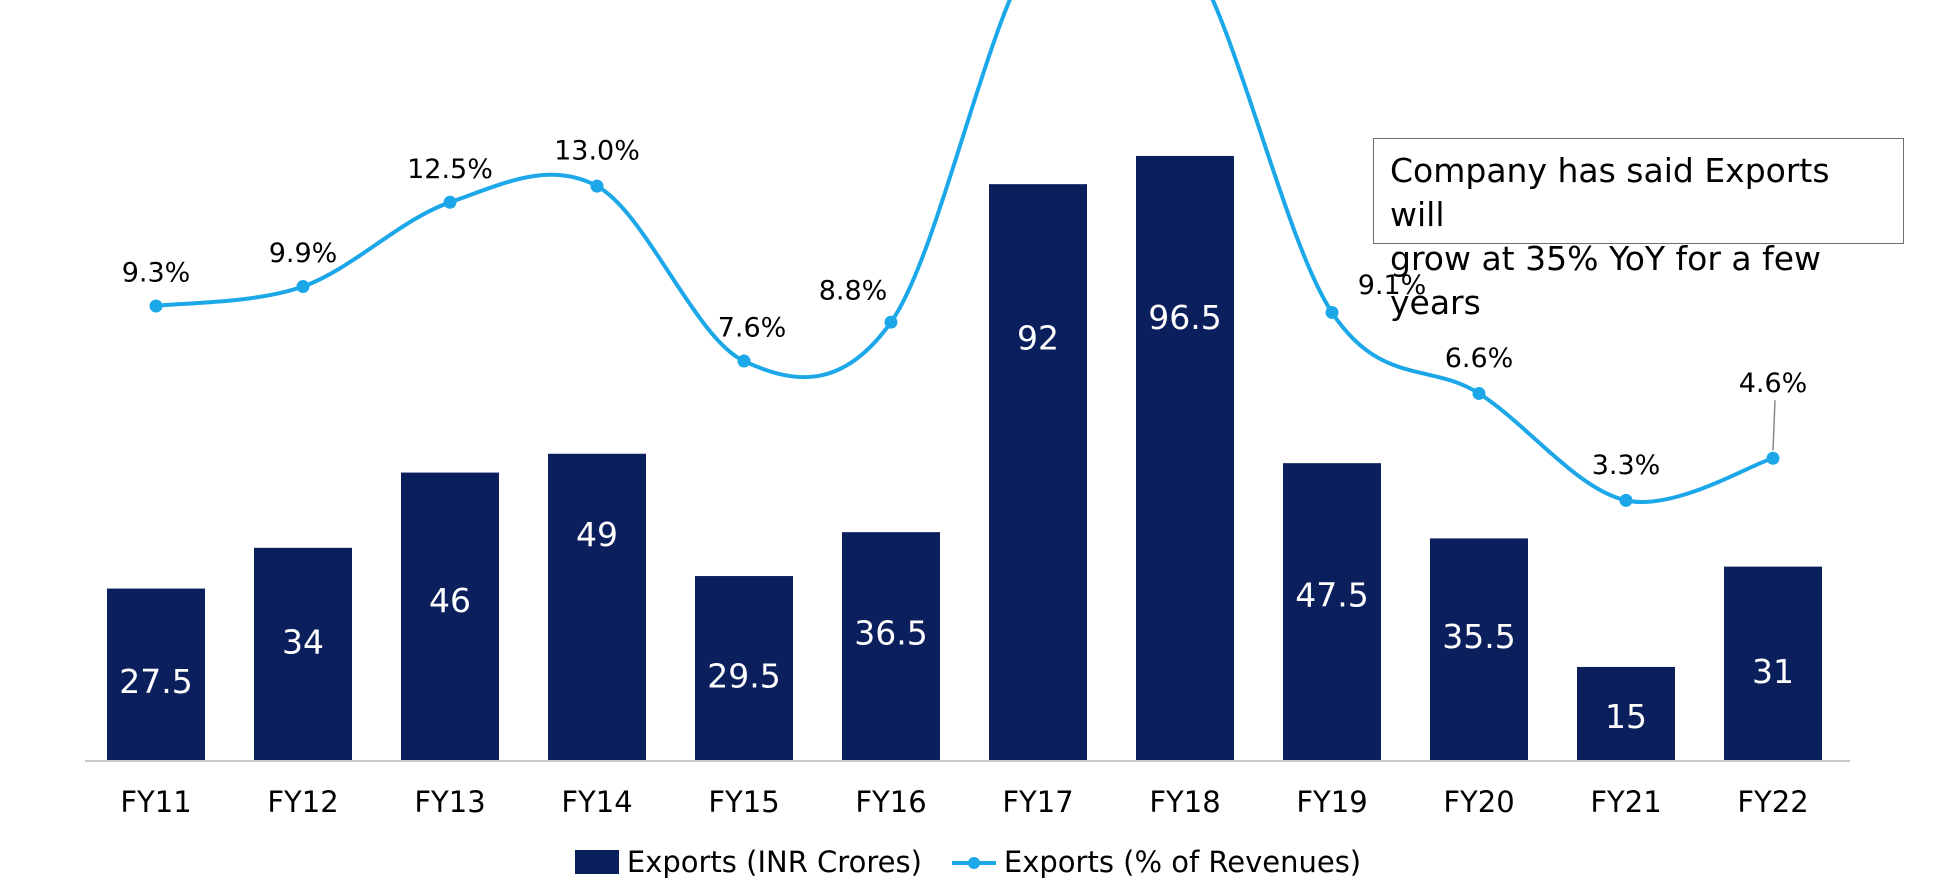 This screenshot has width=1936, height=889. Describe the element at coordinates (774, 862) in the screenshot. I see `legend-bar-label: Exports (INR Crores)` at that location.